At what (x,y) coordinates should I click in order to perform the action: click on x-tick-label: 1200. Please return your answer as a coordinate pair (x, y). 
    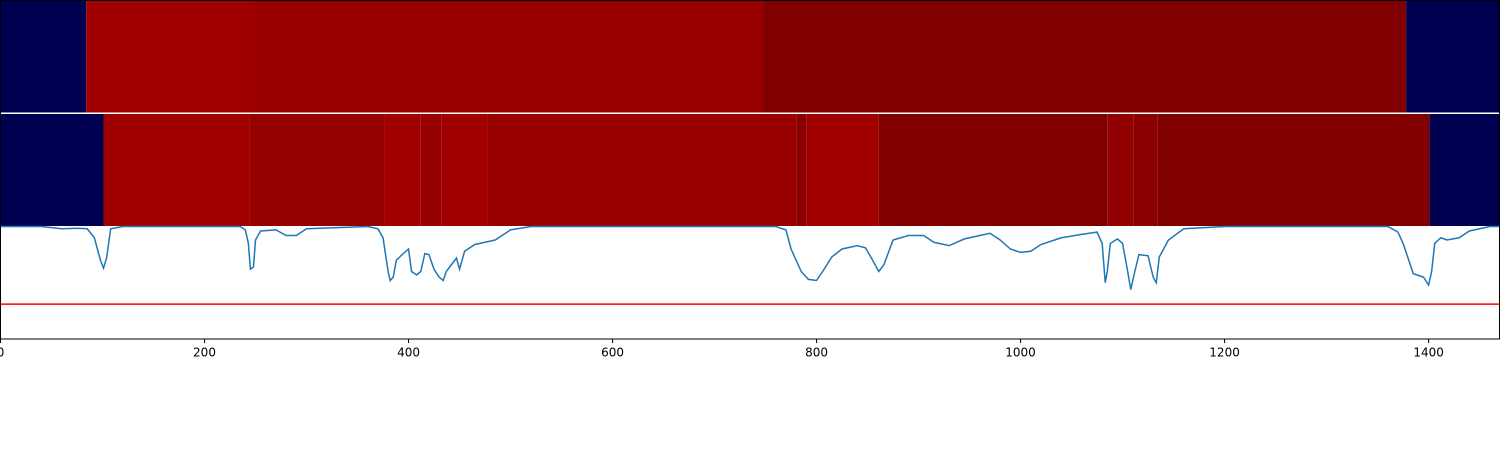
    Looking at the image, I should click on (1224, 353).